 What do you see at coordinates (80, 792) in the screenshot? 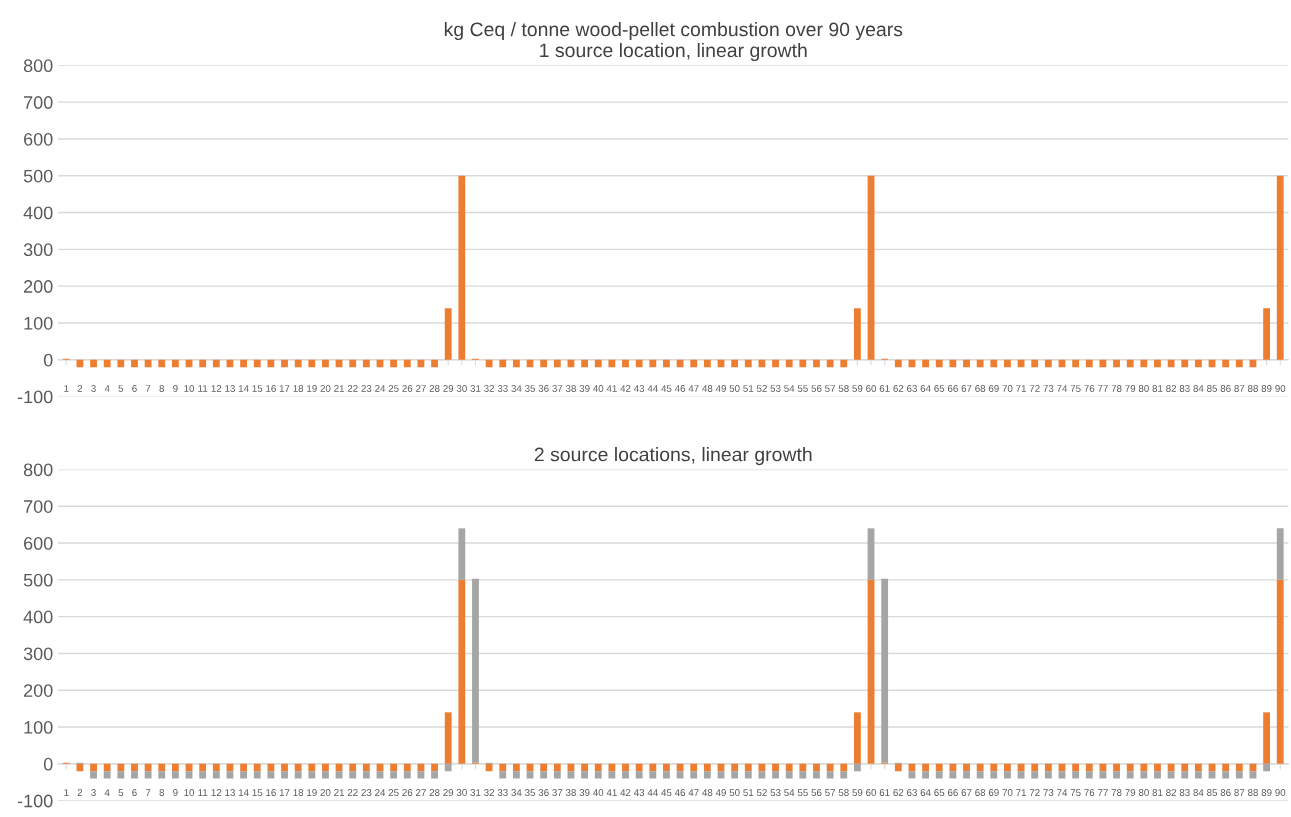
I see `x-tick-label: 2` at bounding box center [80, 792].